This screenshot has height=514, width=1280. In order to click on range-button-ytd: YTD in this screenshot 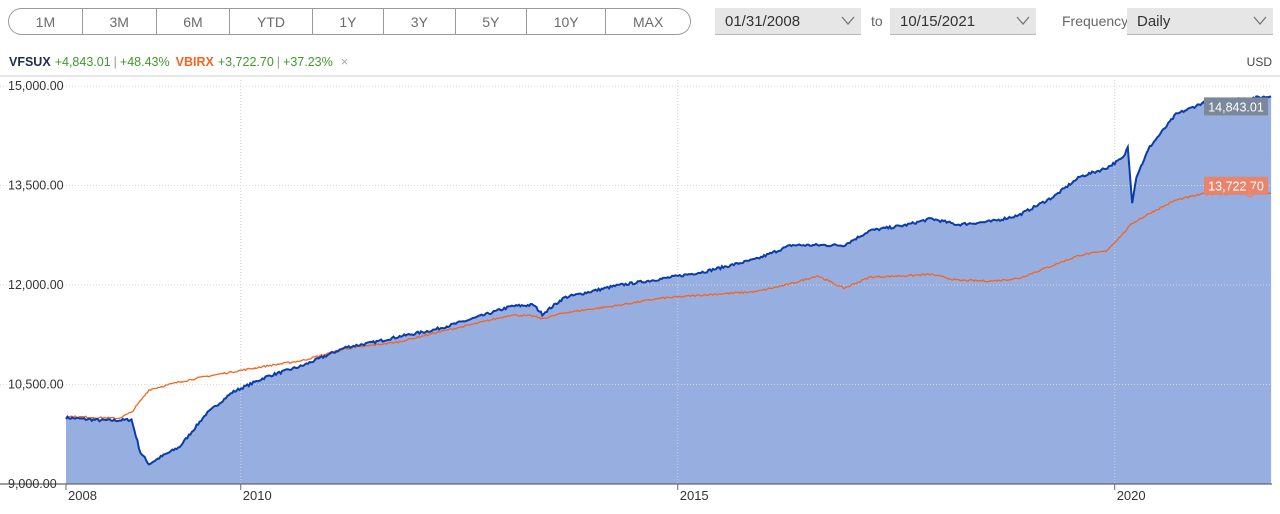, I will do `click(271, 21)`.